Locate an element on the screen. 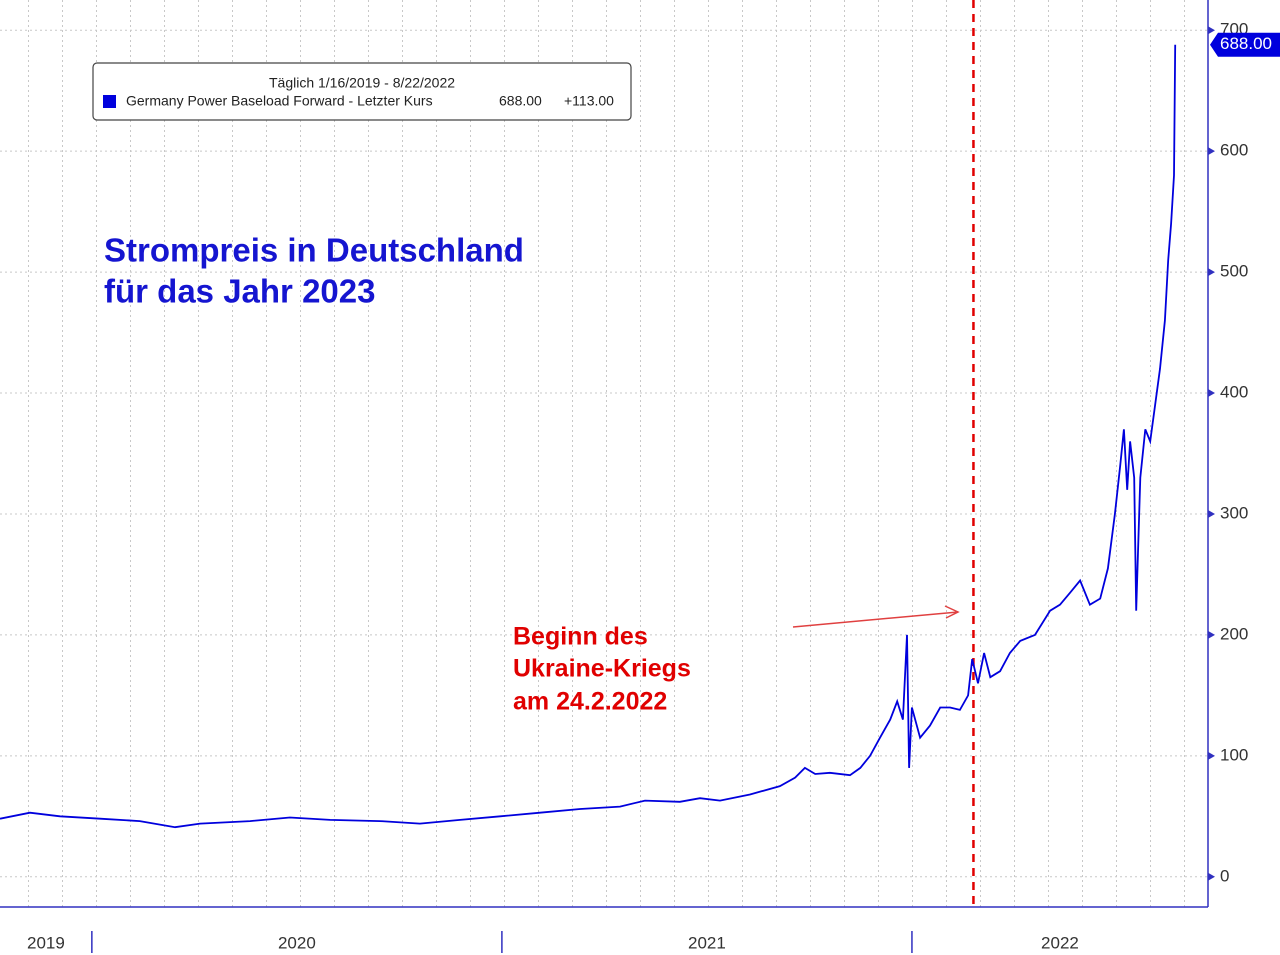  legend-title: Täglich 1/16/2019 - 8/22/2022 is located at coordinates (362, 83).